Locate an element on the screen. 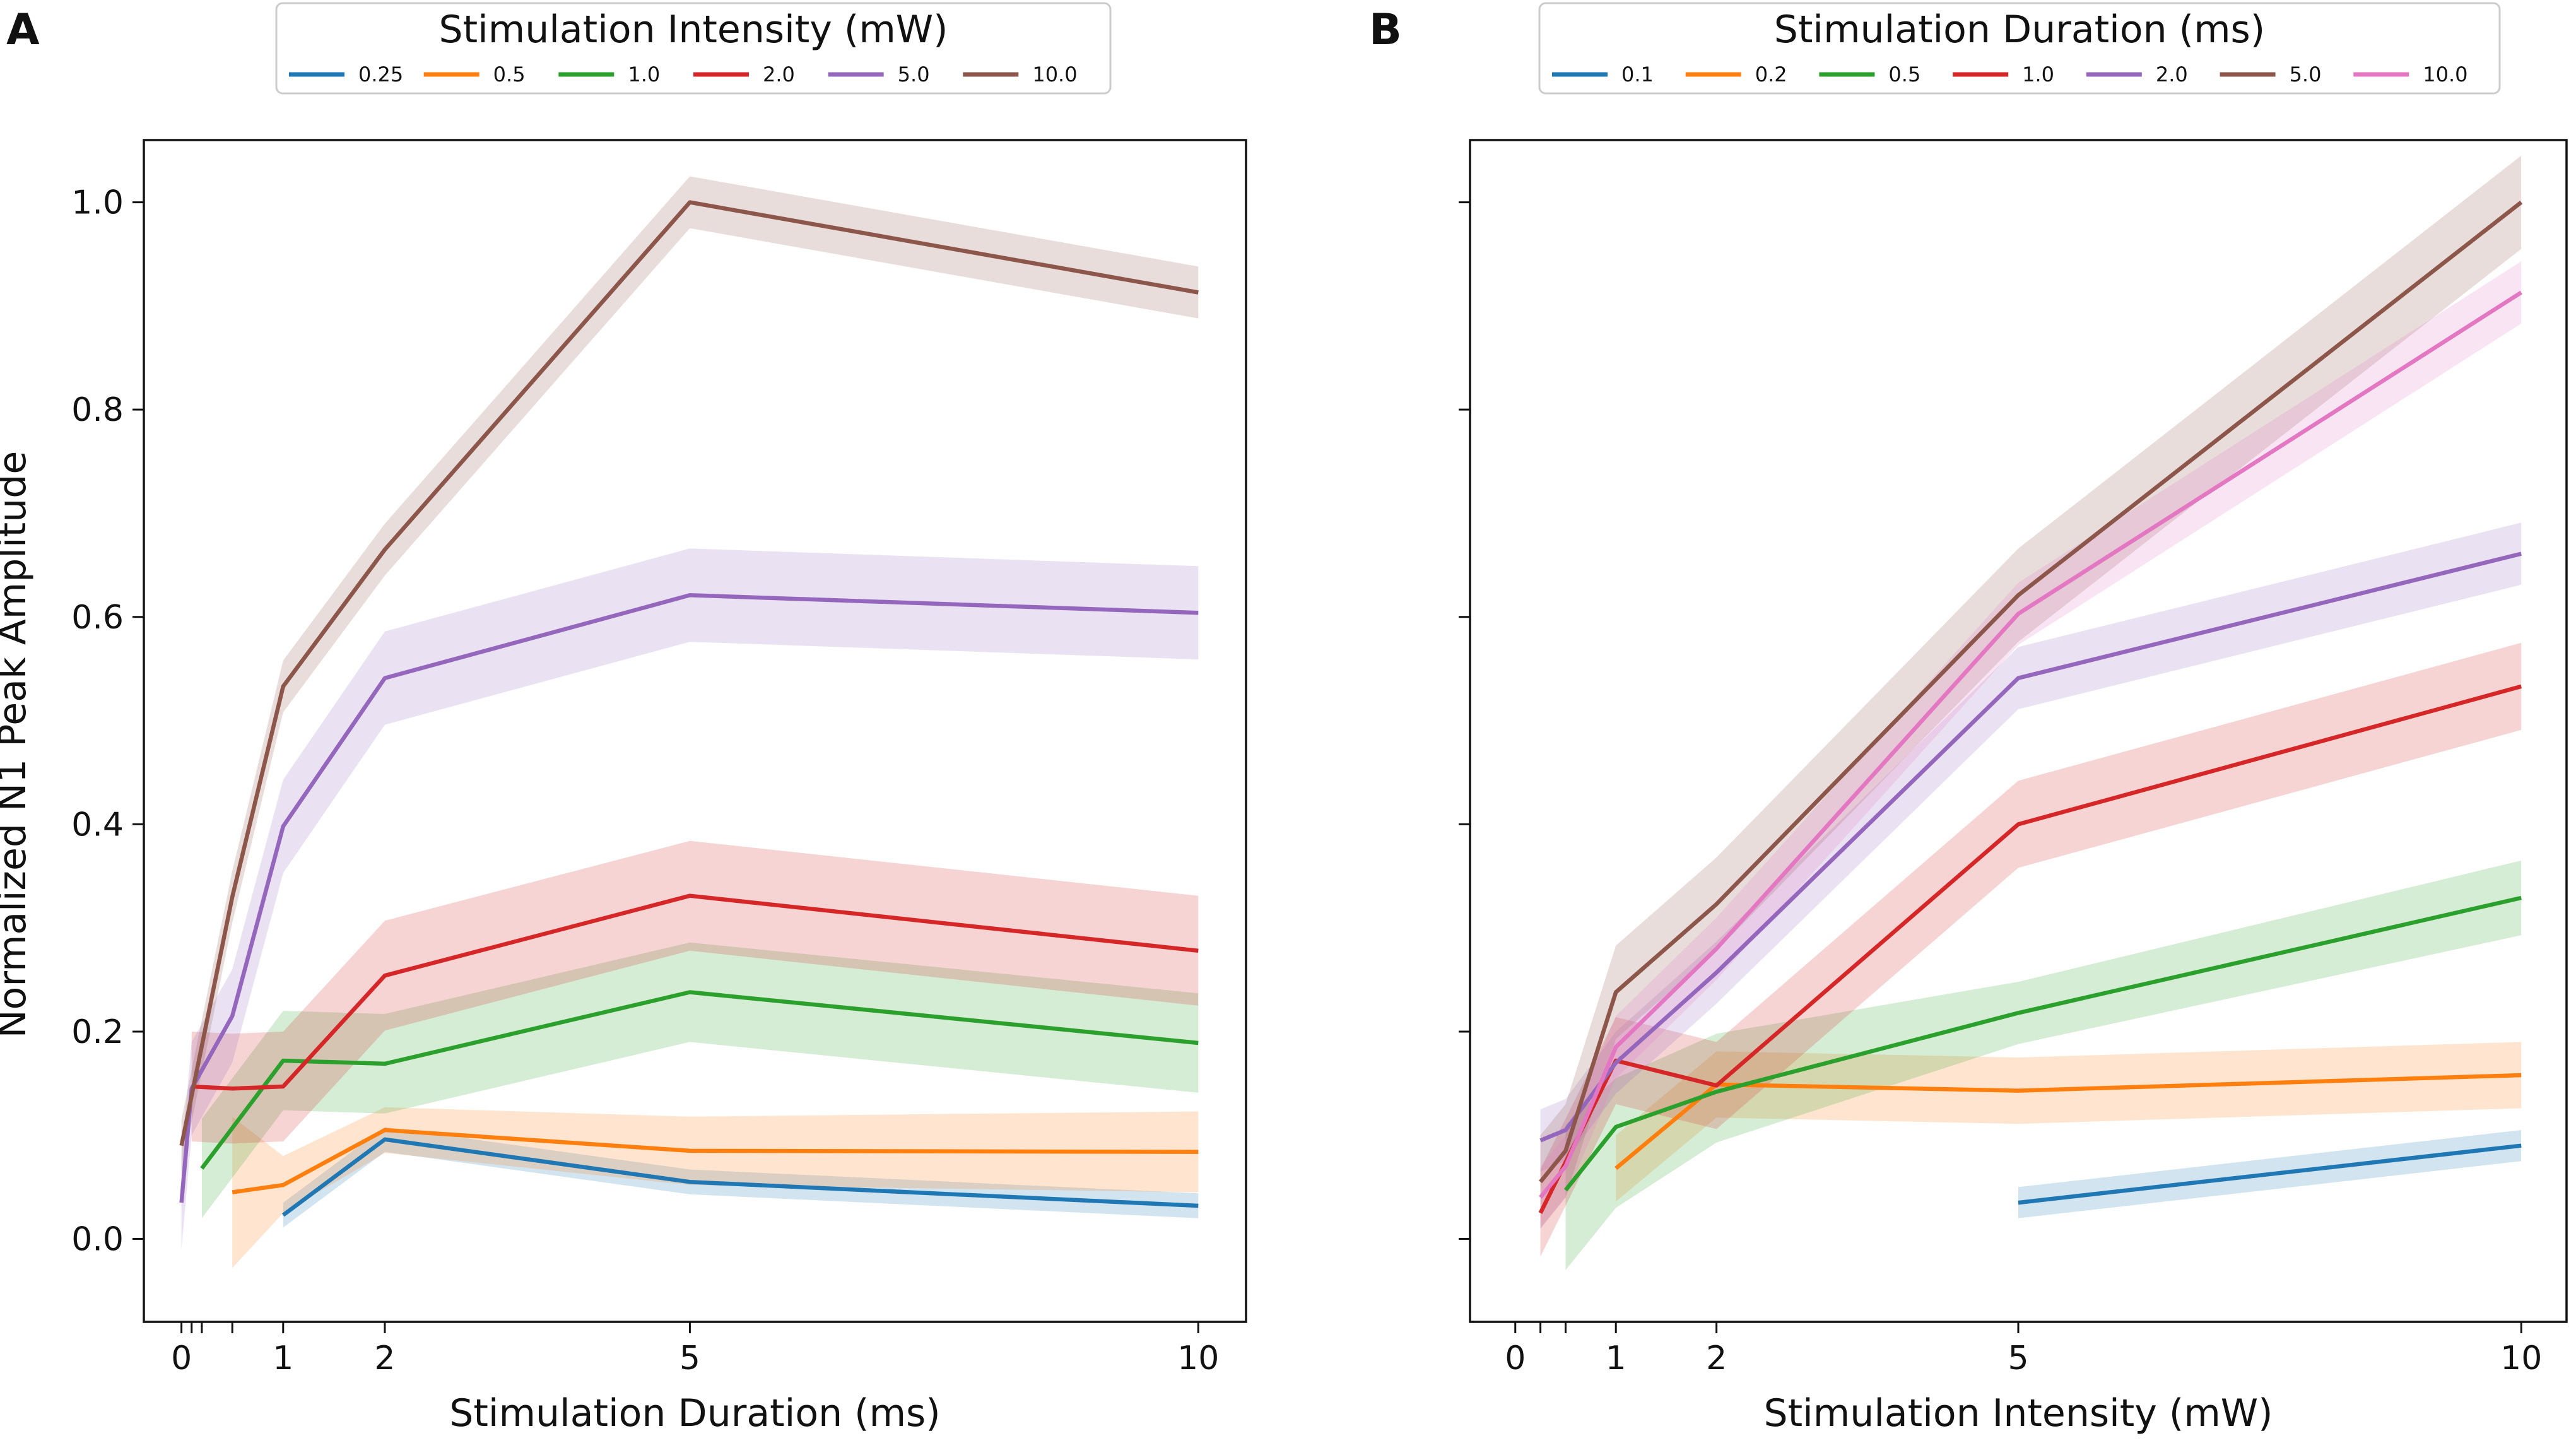 The image size is (2576, 1443). y-tick-label: 1.0 is located at coordinates (97, 203).